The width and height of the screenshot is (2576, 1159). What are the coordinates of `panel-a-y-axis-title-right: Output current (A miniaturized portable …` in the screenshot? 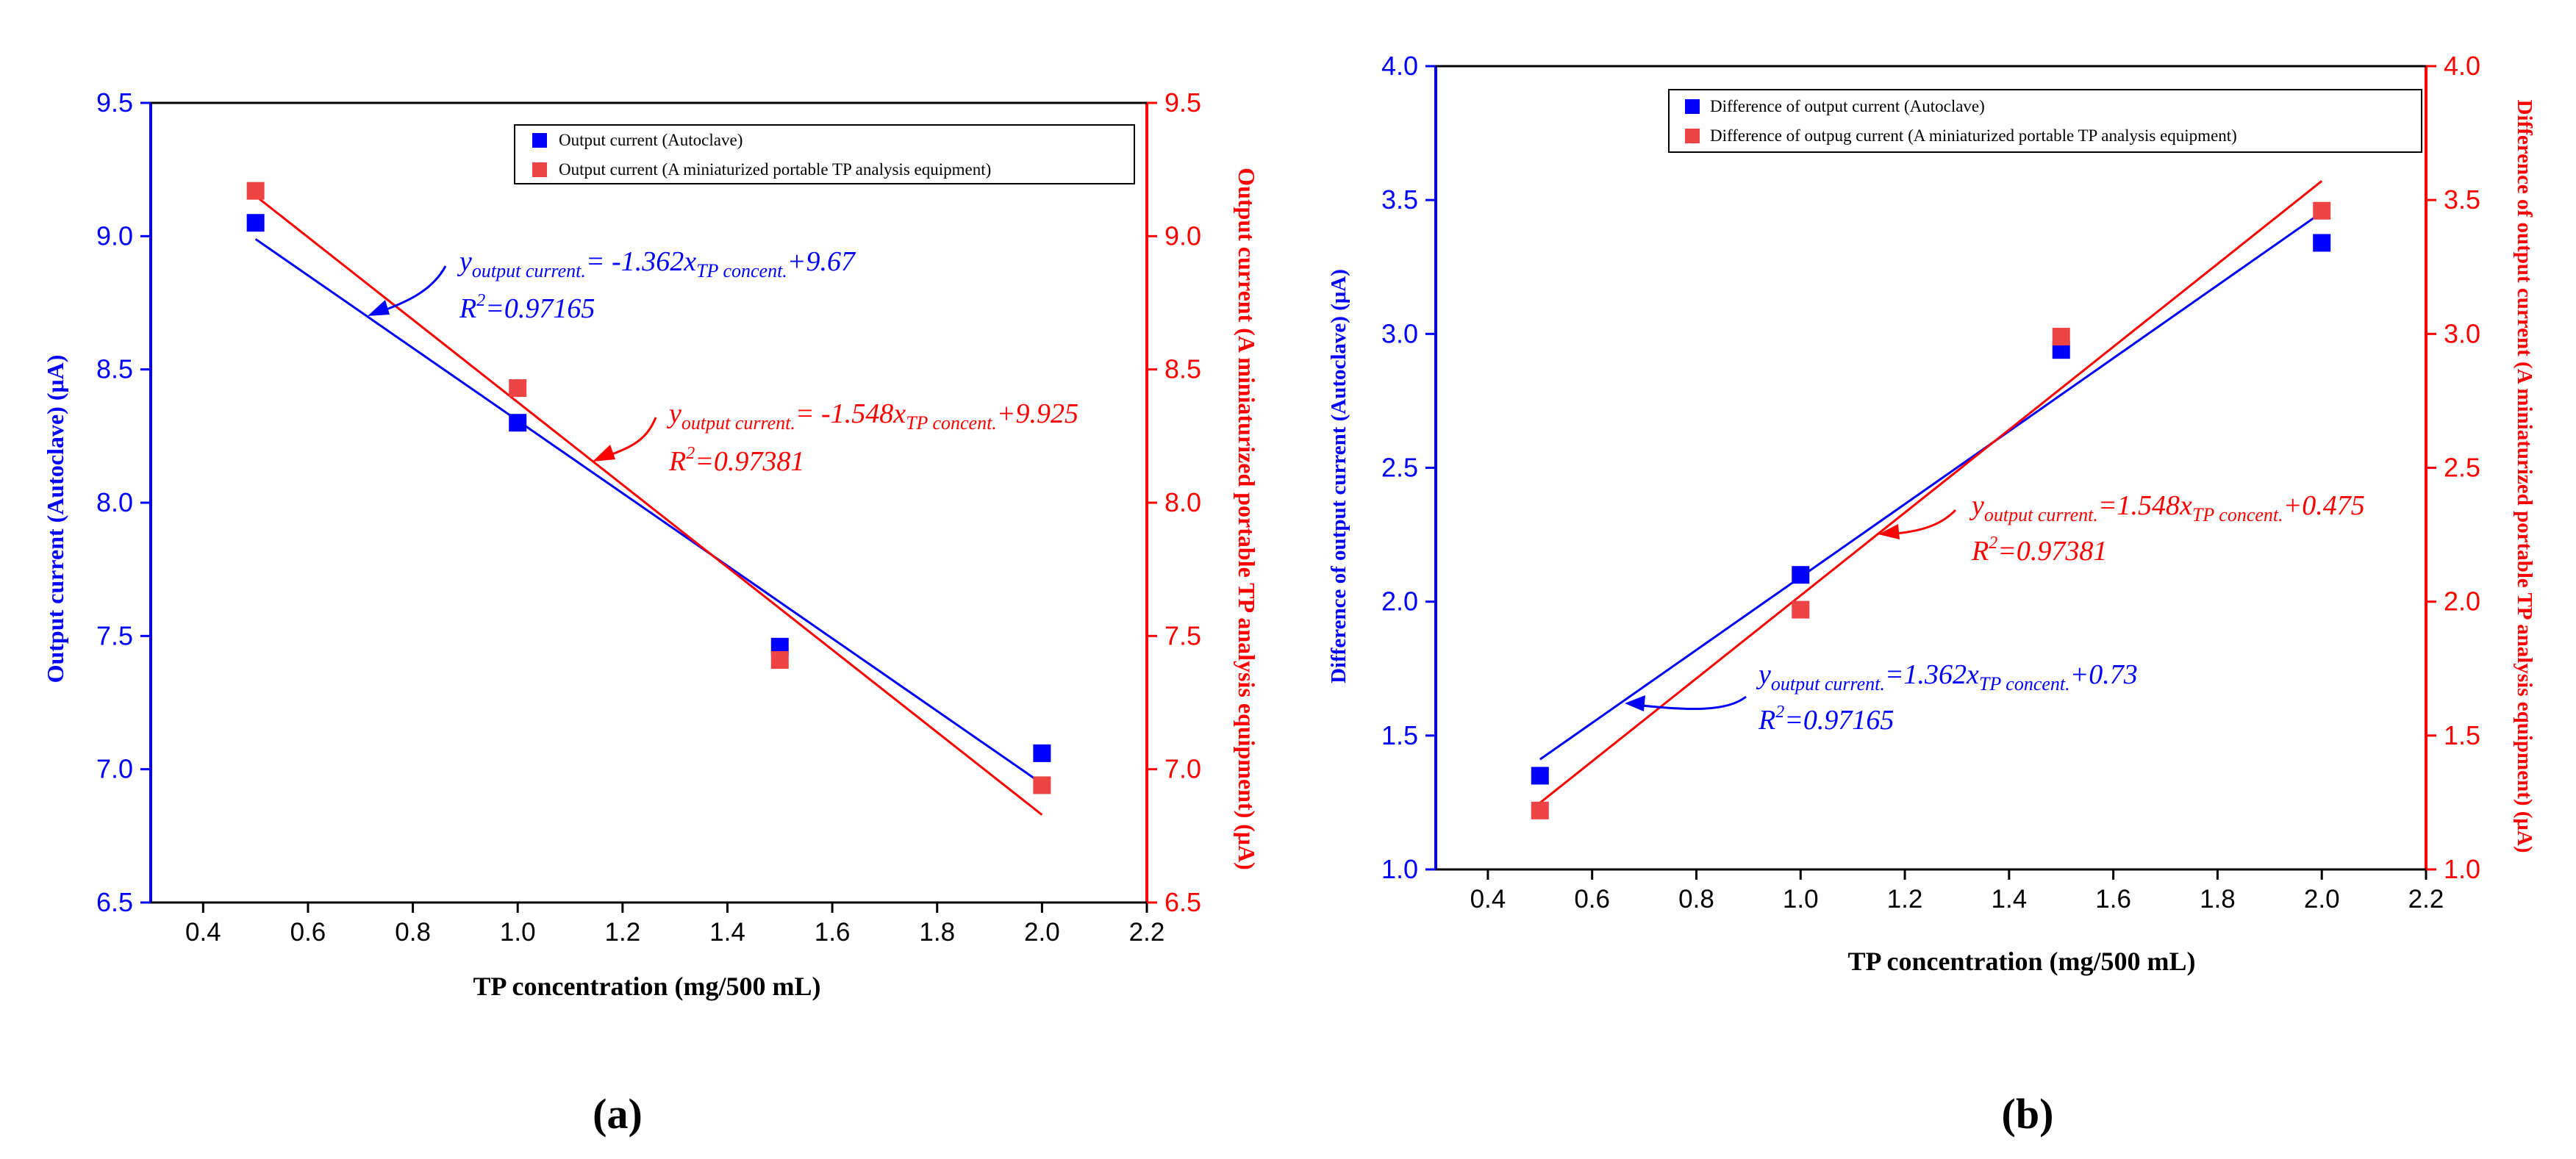 It's located at (1247, 519).